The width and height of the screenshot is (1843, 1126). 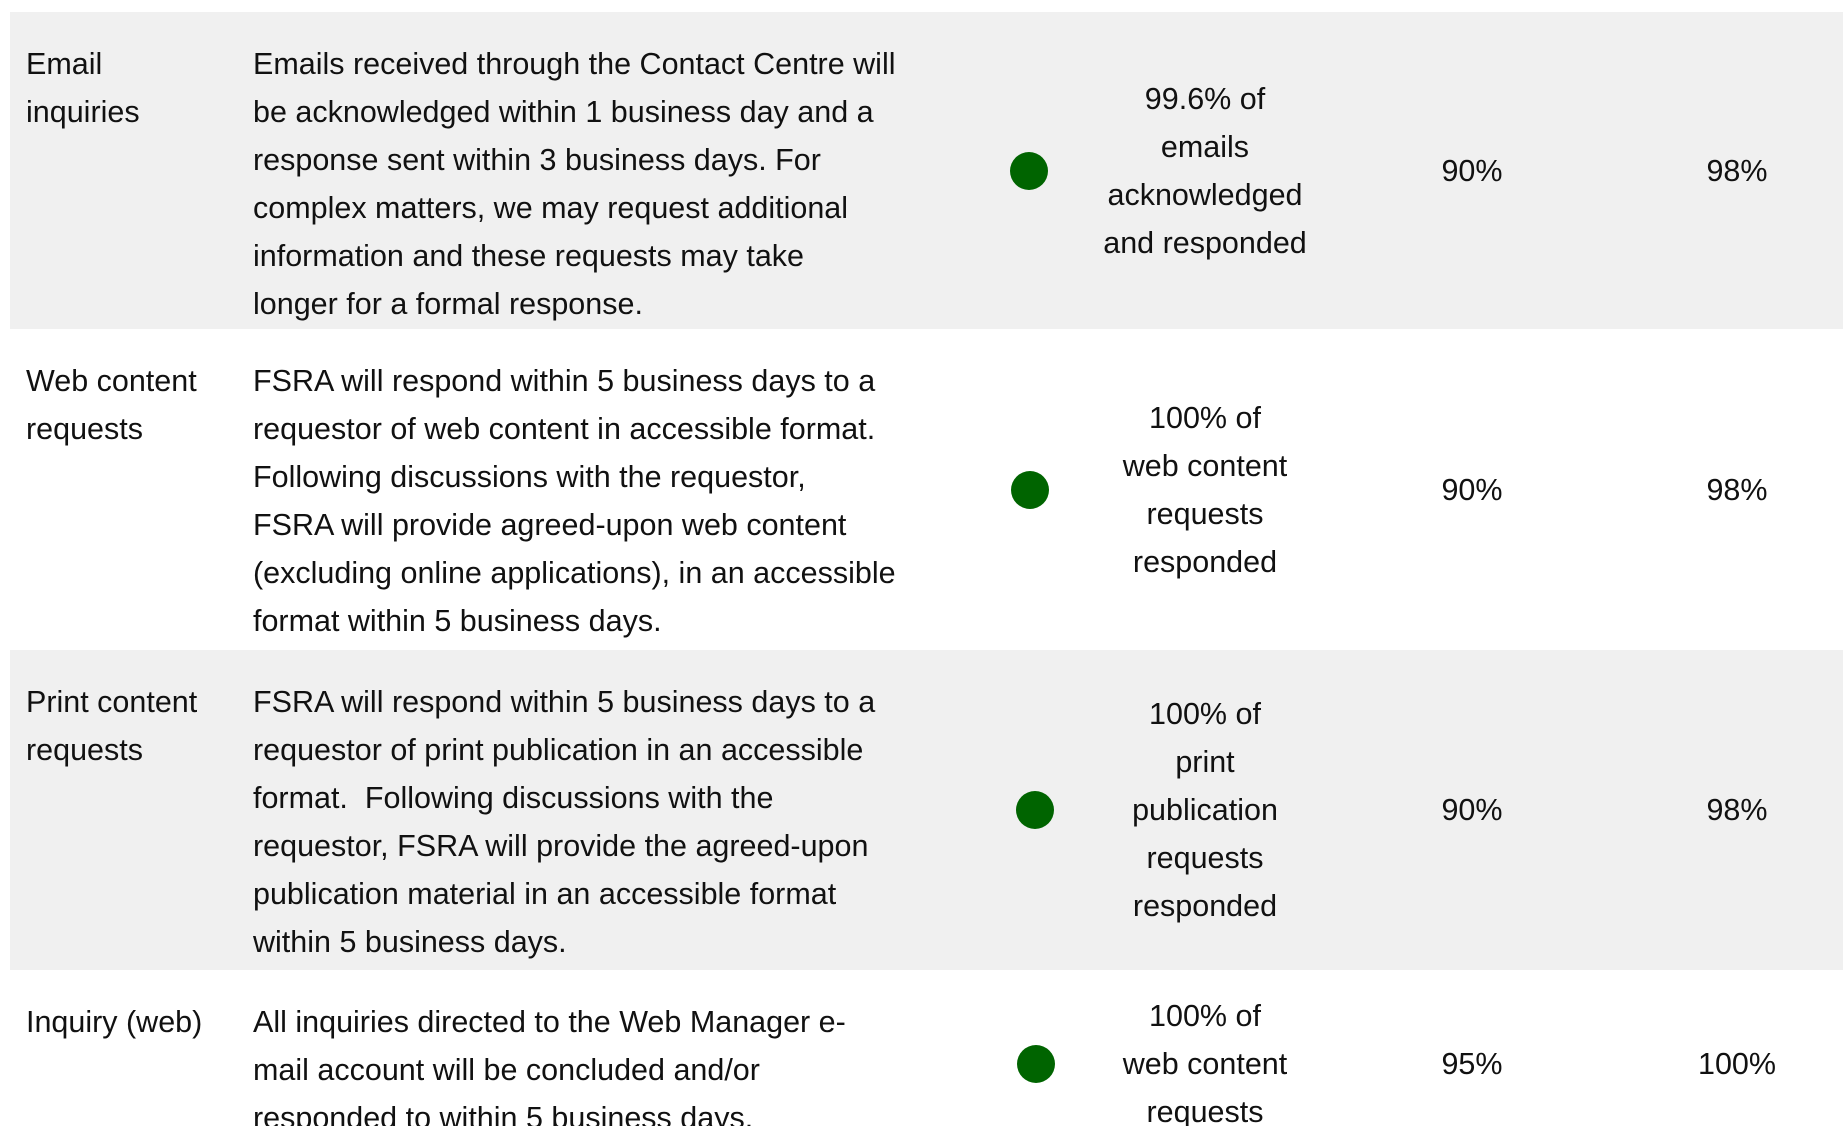 What do you see at coordinates (83, 112) in the screenshot?
I see `service-line: inquiries` at bounding box center [83, 112].